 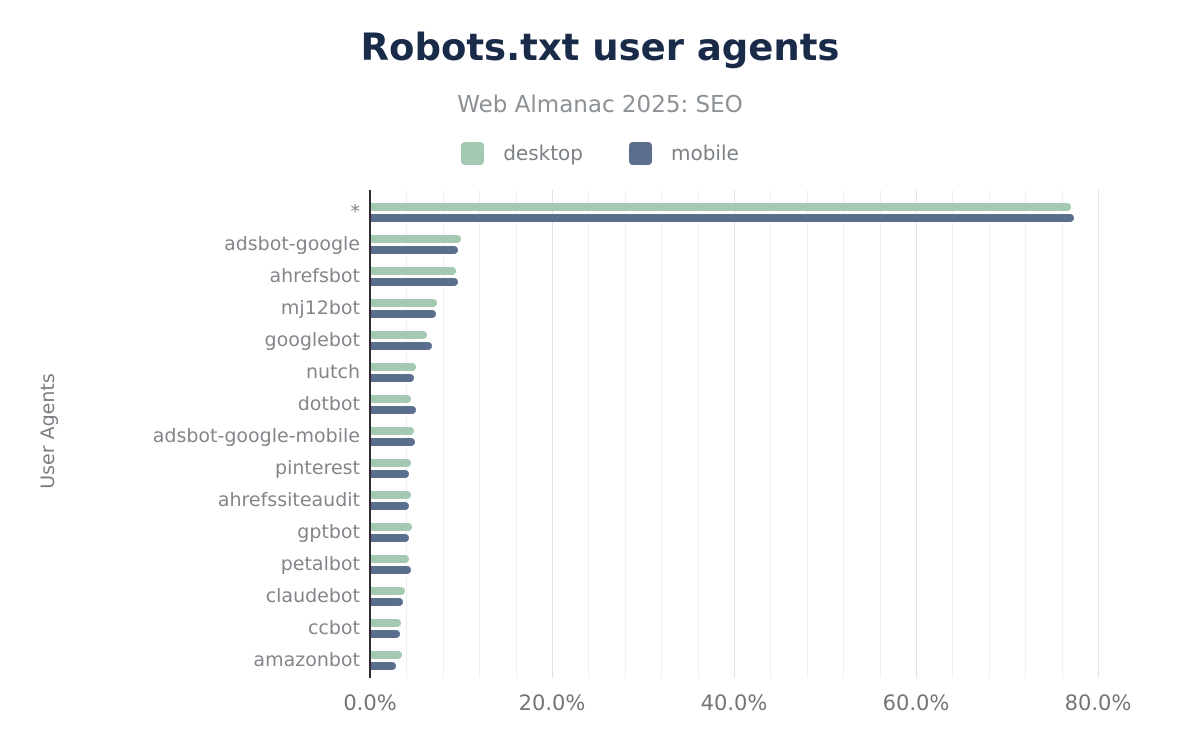 What do you see at coordinates (1098, 703) in the screenshot?
I see `x-tick-label: 80.0%` at bounding box center [1098, 703].